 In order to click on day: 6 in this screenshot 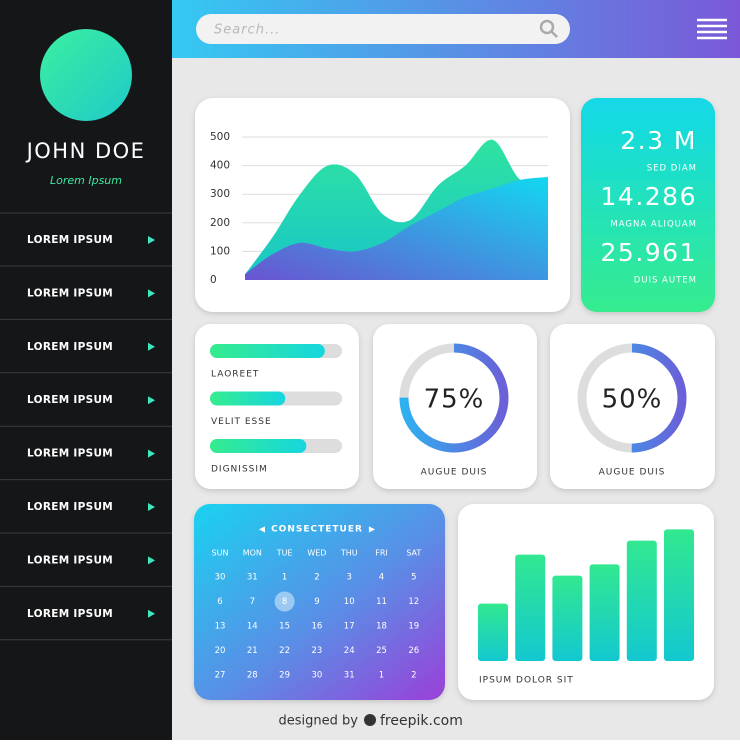, I will do `click(219, 602)`.